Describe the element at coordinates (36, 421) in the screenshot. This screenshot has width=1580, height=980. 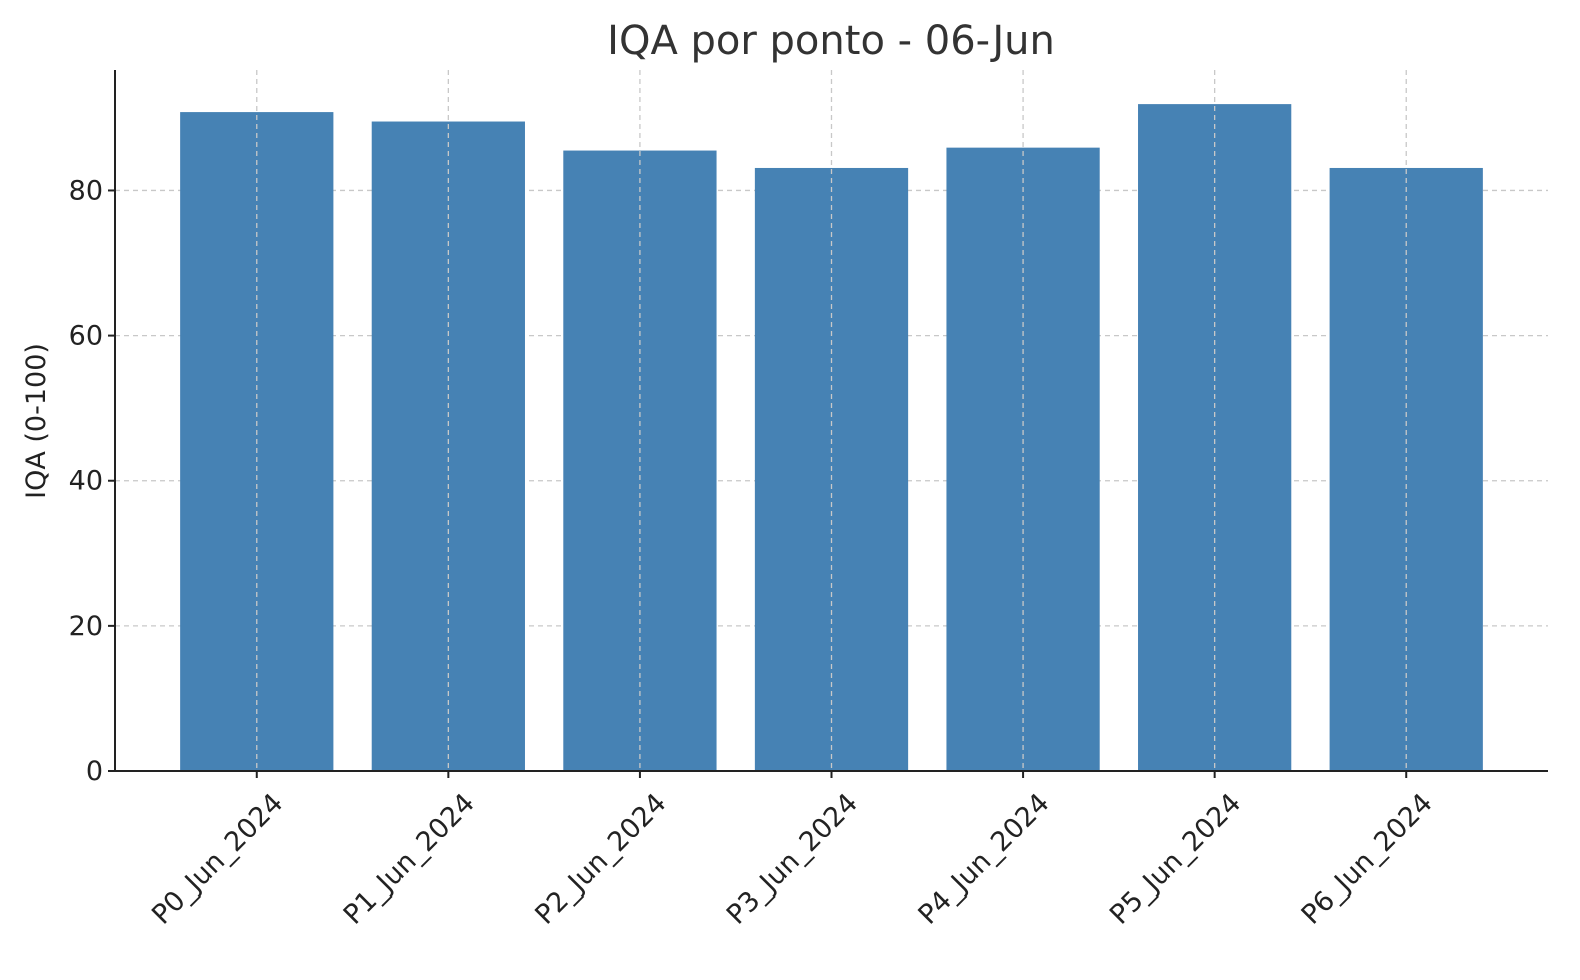
I see `y-axis-label: IQA (0-100)` at that location.